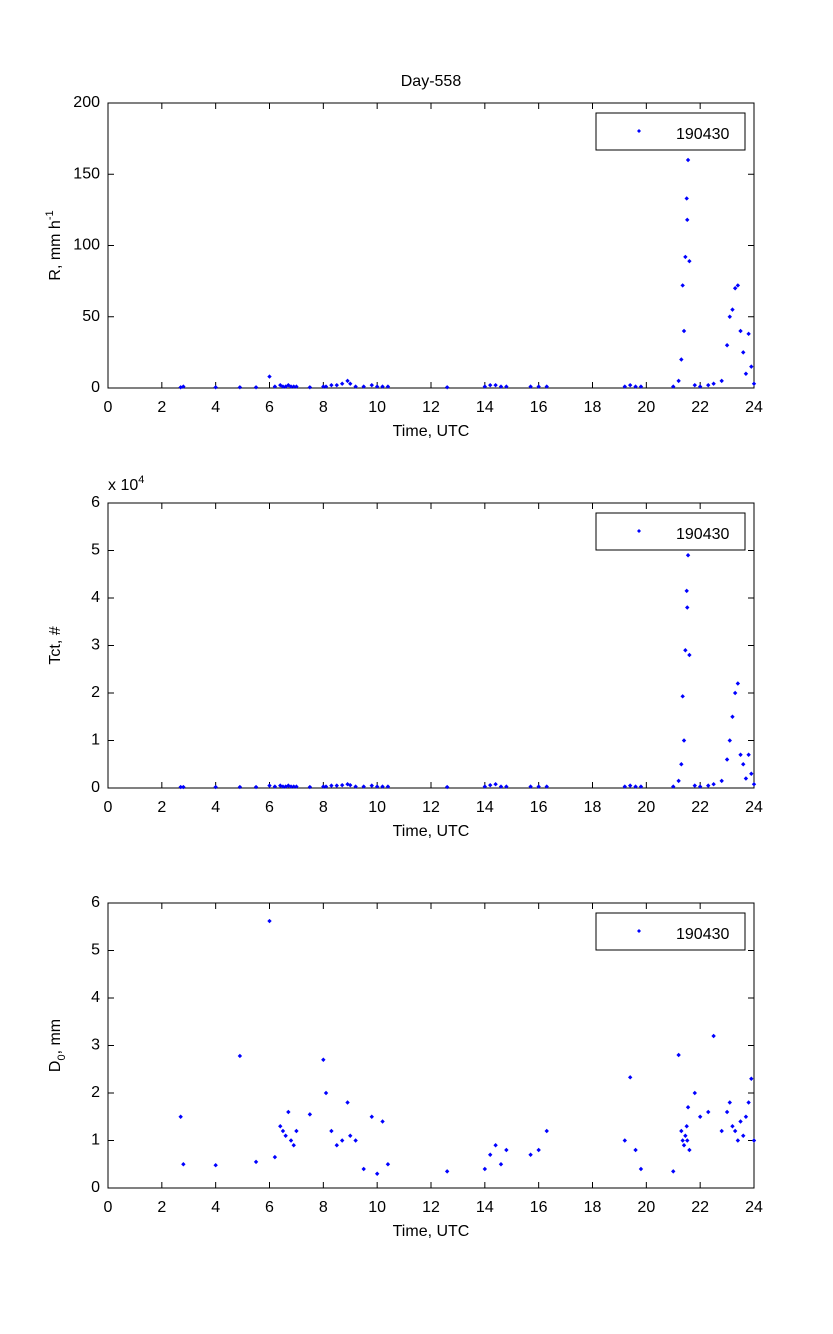 This screenshot has width=833, height=1334. I want to click on x-tick-label: 2, so click(161, 1207).